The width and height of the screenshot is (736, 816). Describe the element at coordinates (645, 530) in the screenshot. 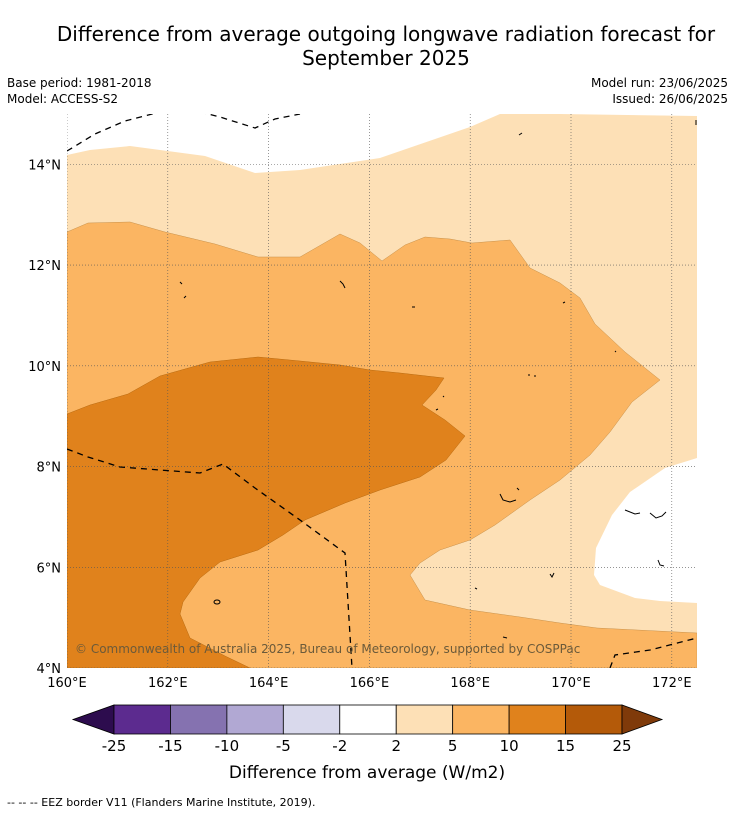

I see `zone-white-right` at that location.